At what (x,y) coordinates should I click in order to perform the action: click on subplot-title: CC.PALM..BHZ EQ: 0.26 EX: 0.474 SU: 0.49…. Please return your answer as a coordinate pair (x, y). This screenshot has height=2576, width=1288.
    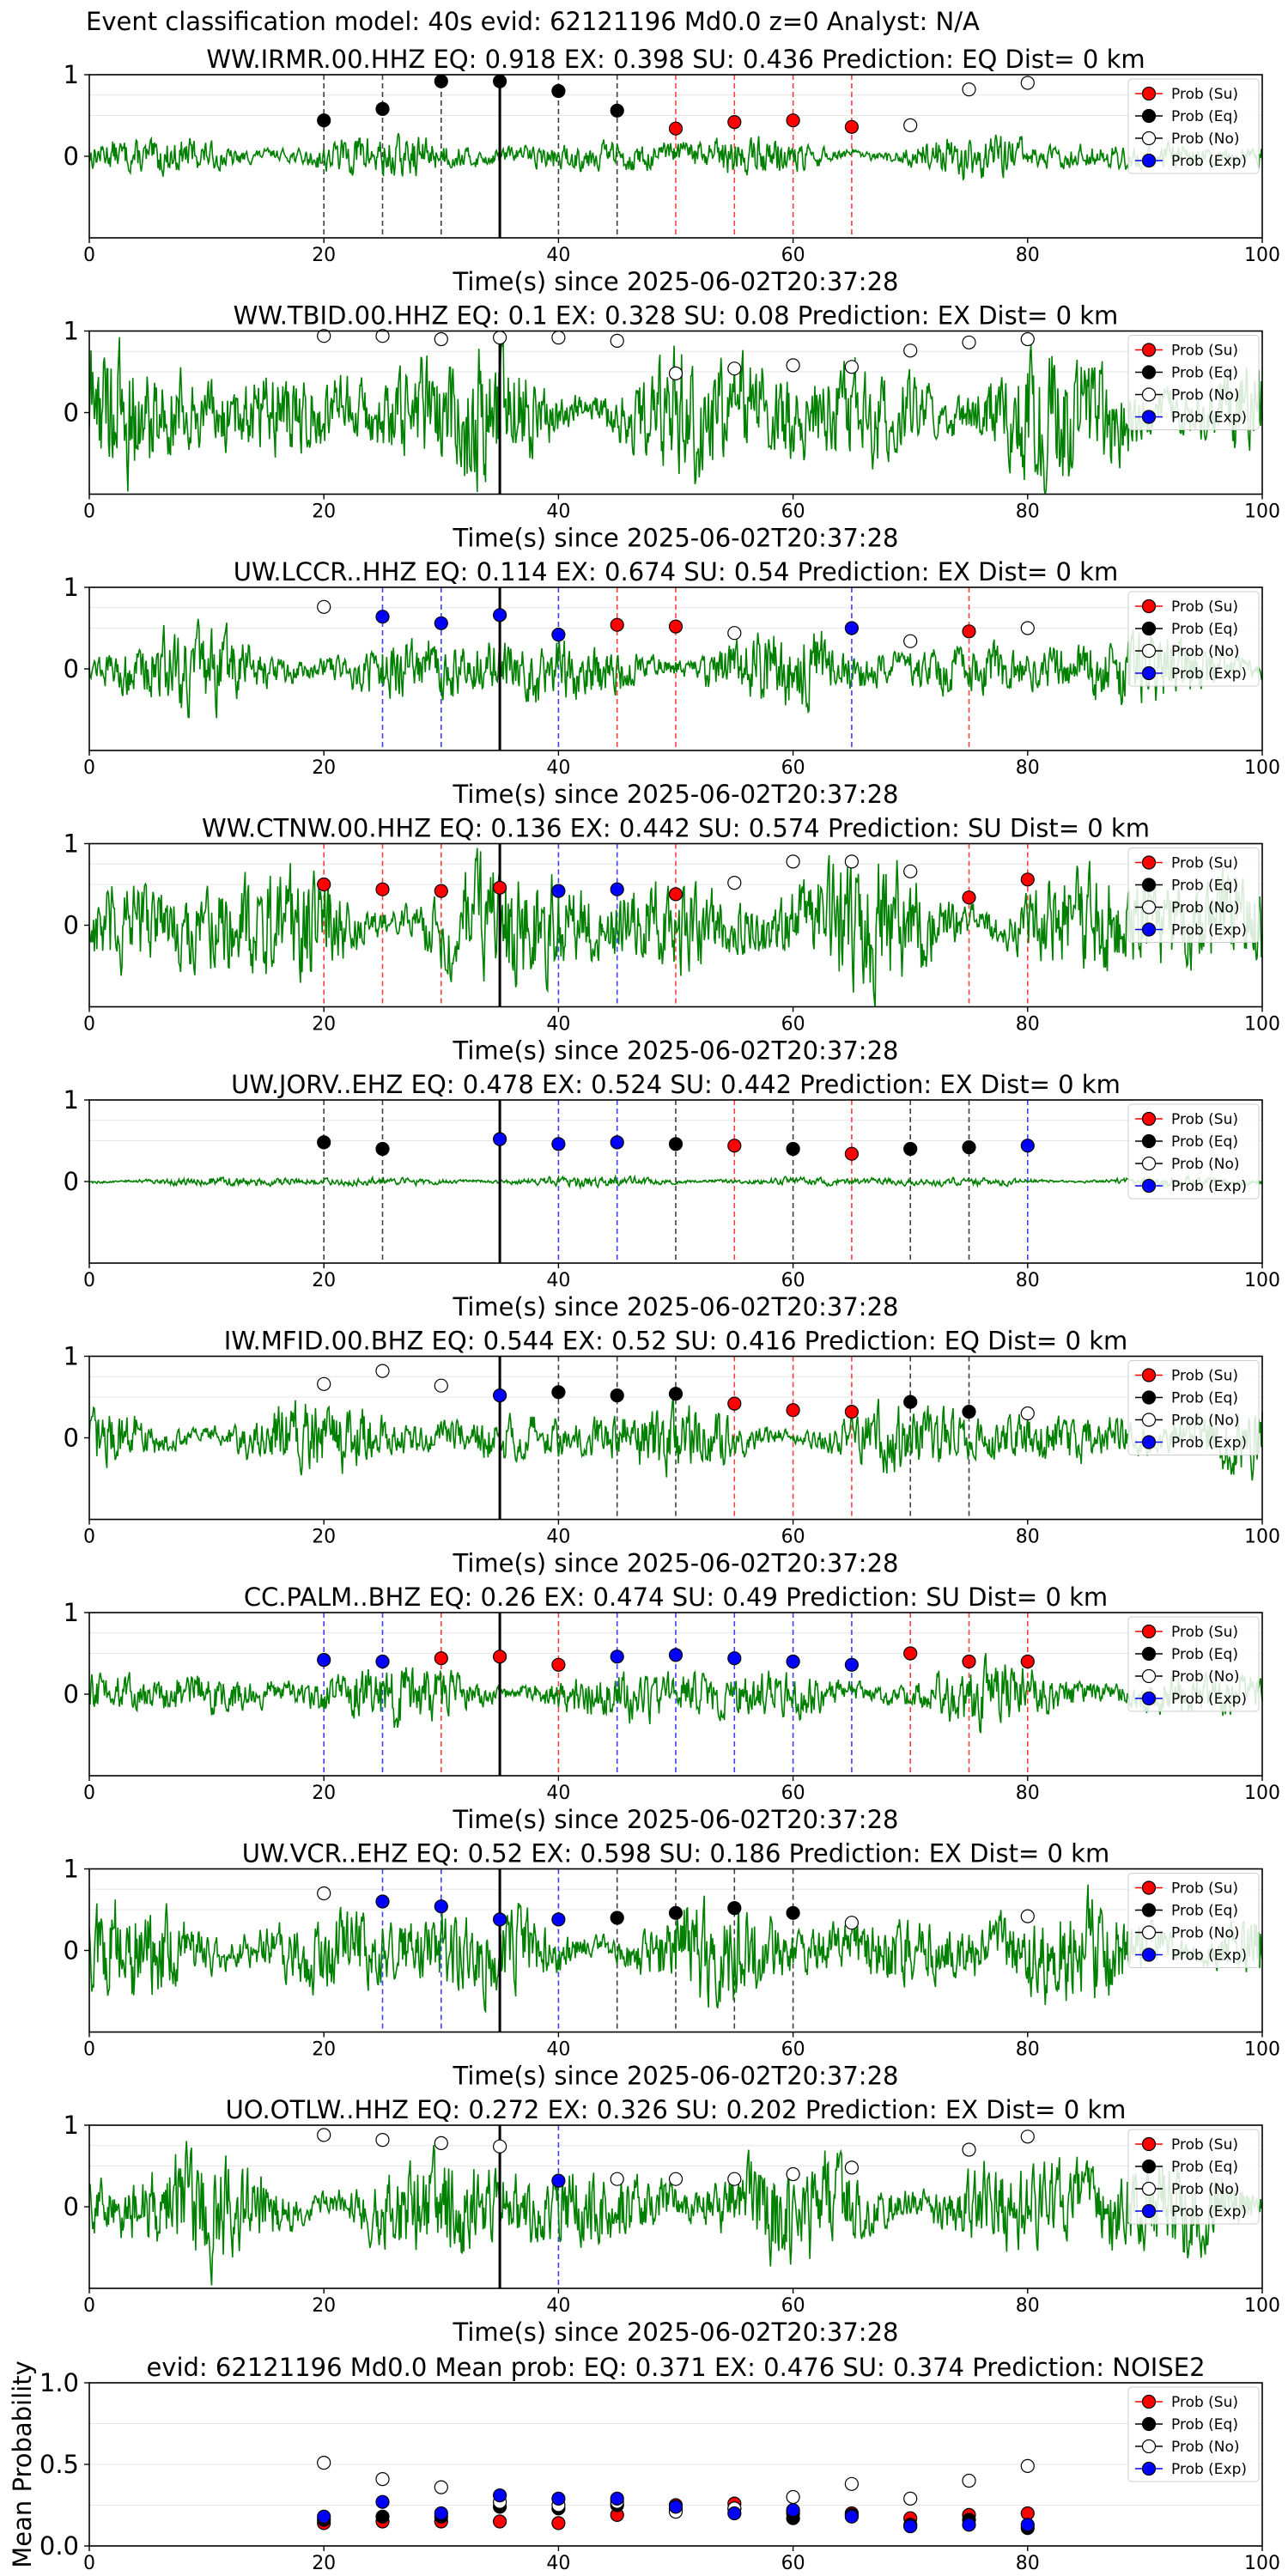
    Looking at the image, I should click on (676, 1598).